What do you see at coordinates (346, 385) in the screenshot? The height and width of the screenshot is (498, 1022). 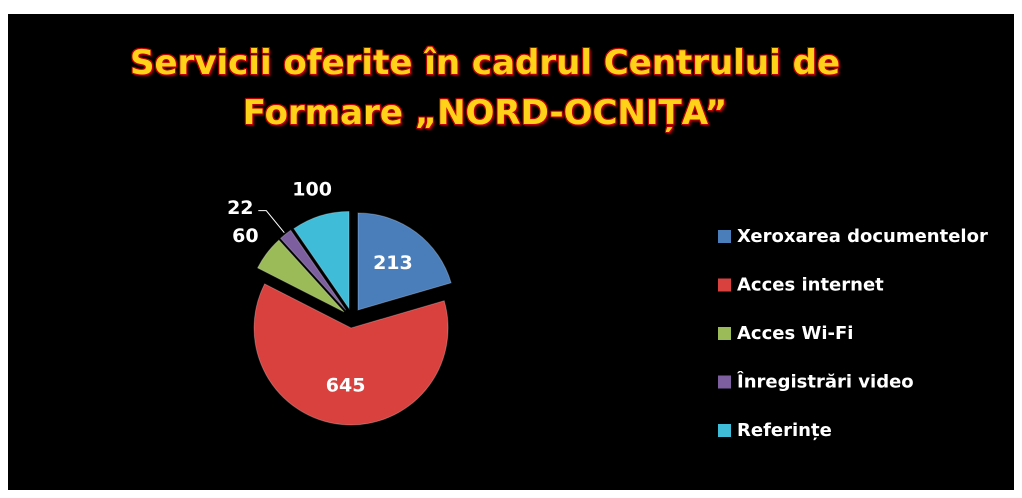 I see `data-label: 645` at bounding box center [346, 385].